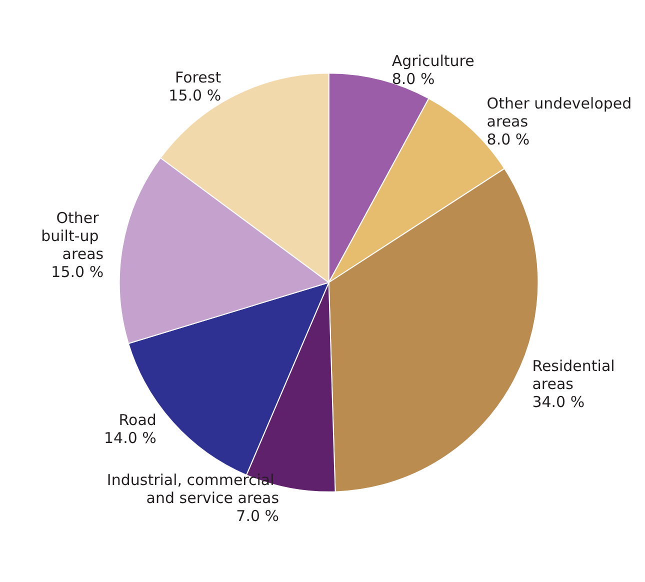  I want to click on slice-label: Residential areas, so click(576, 375).